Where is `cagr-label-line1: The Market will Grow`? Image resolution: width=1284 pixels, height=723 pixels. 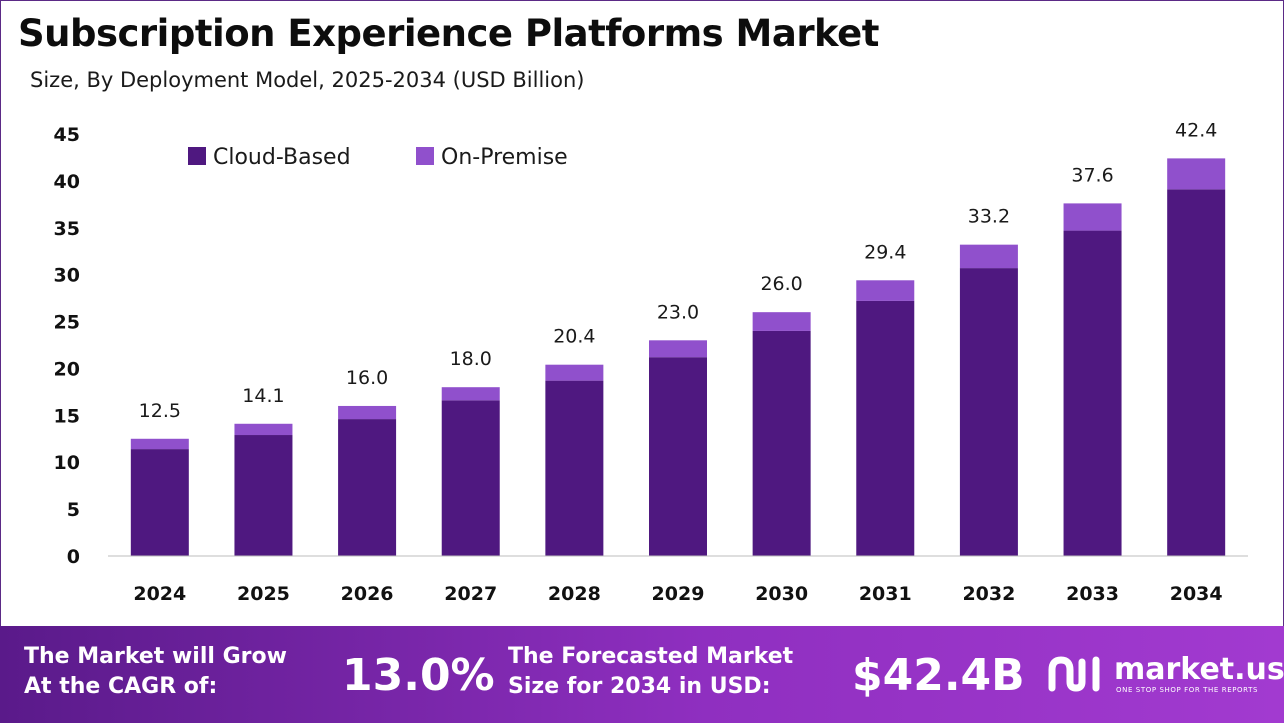 cagr-label-line1: The Market will Grow is located at coordinates (155, 656).